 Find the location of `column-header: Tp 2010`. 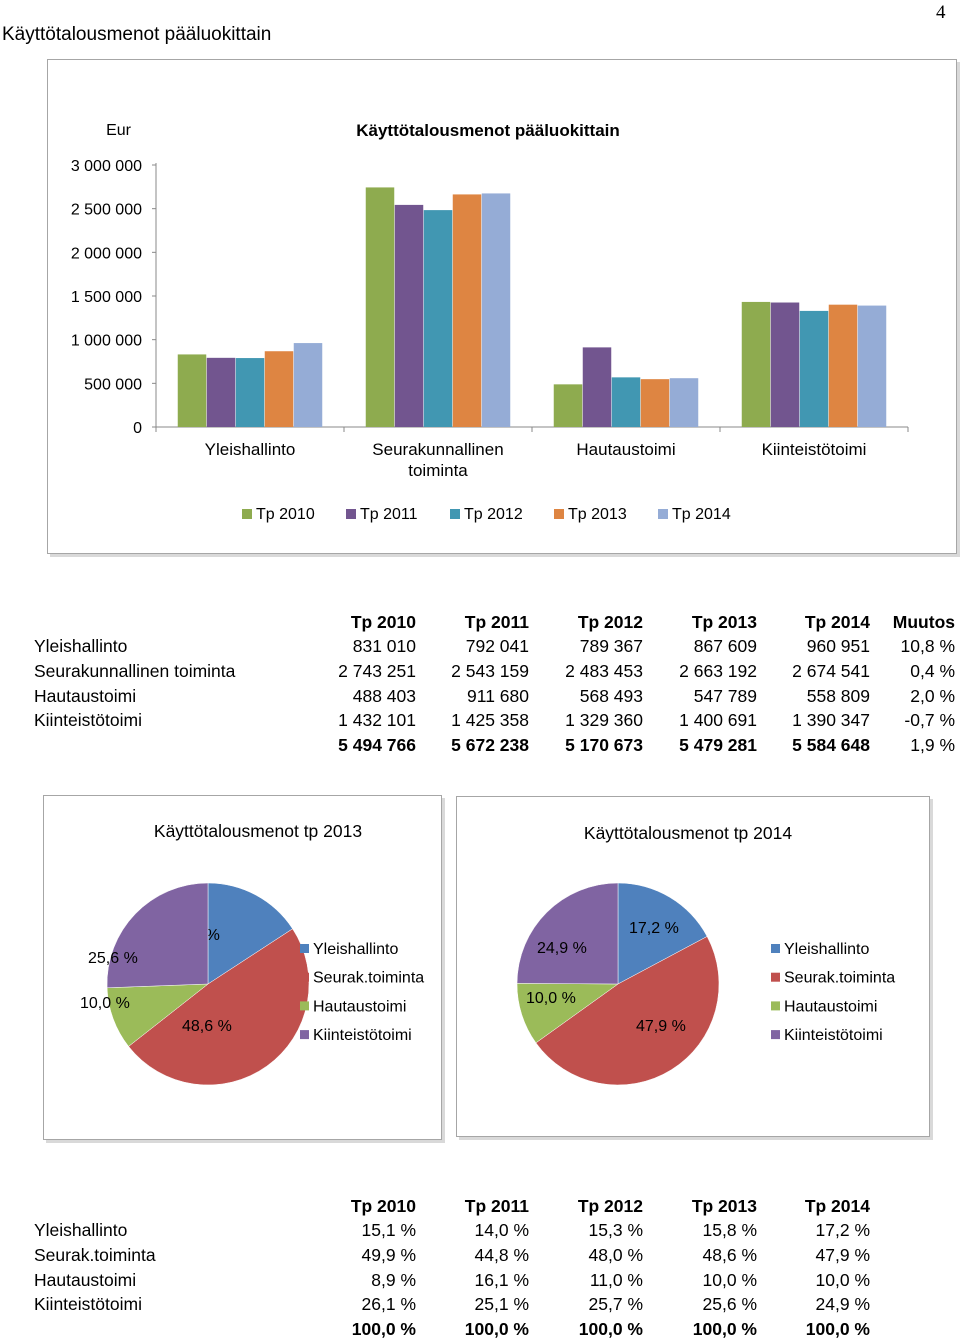

column-header: Tp 2010 is located at coordinates (383, 1205).